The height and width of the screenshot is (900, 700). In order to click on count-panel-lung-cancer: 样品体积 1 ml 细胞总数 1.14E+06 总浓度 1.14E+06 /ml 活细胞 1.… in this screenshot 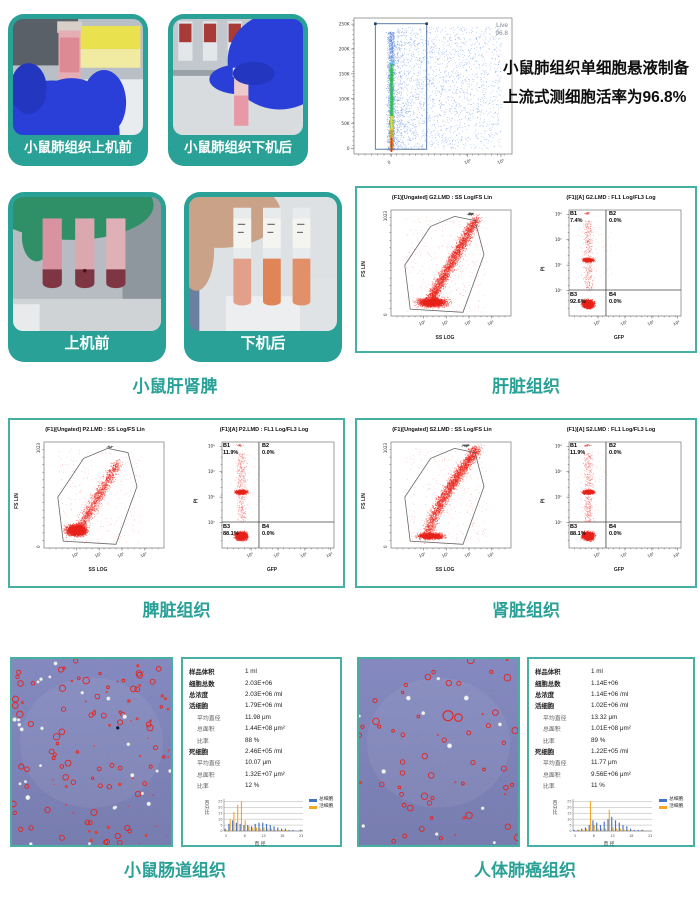, I will do `click(611, 752)`.